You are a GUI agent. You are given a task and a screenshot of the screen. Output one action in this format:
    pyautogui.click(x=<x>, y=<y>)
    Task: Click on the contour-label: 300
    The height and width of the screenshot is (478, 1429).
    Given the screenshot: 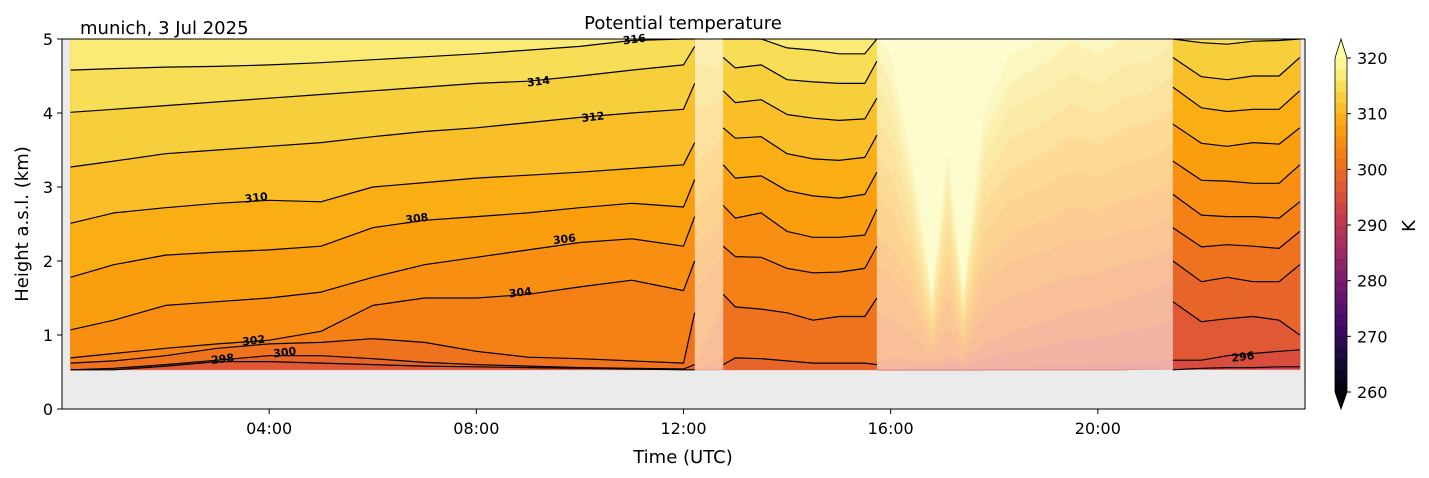 What is the action you would take?
    pyautogui.click(x=285, y=353)
    